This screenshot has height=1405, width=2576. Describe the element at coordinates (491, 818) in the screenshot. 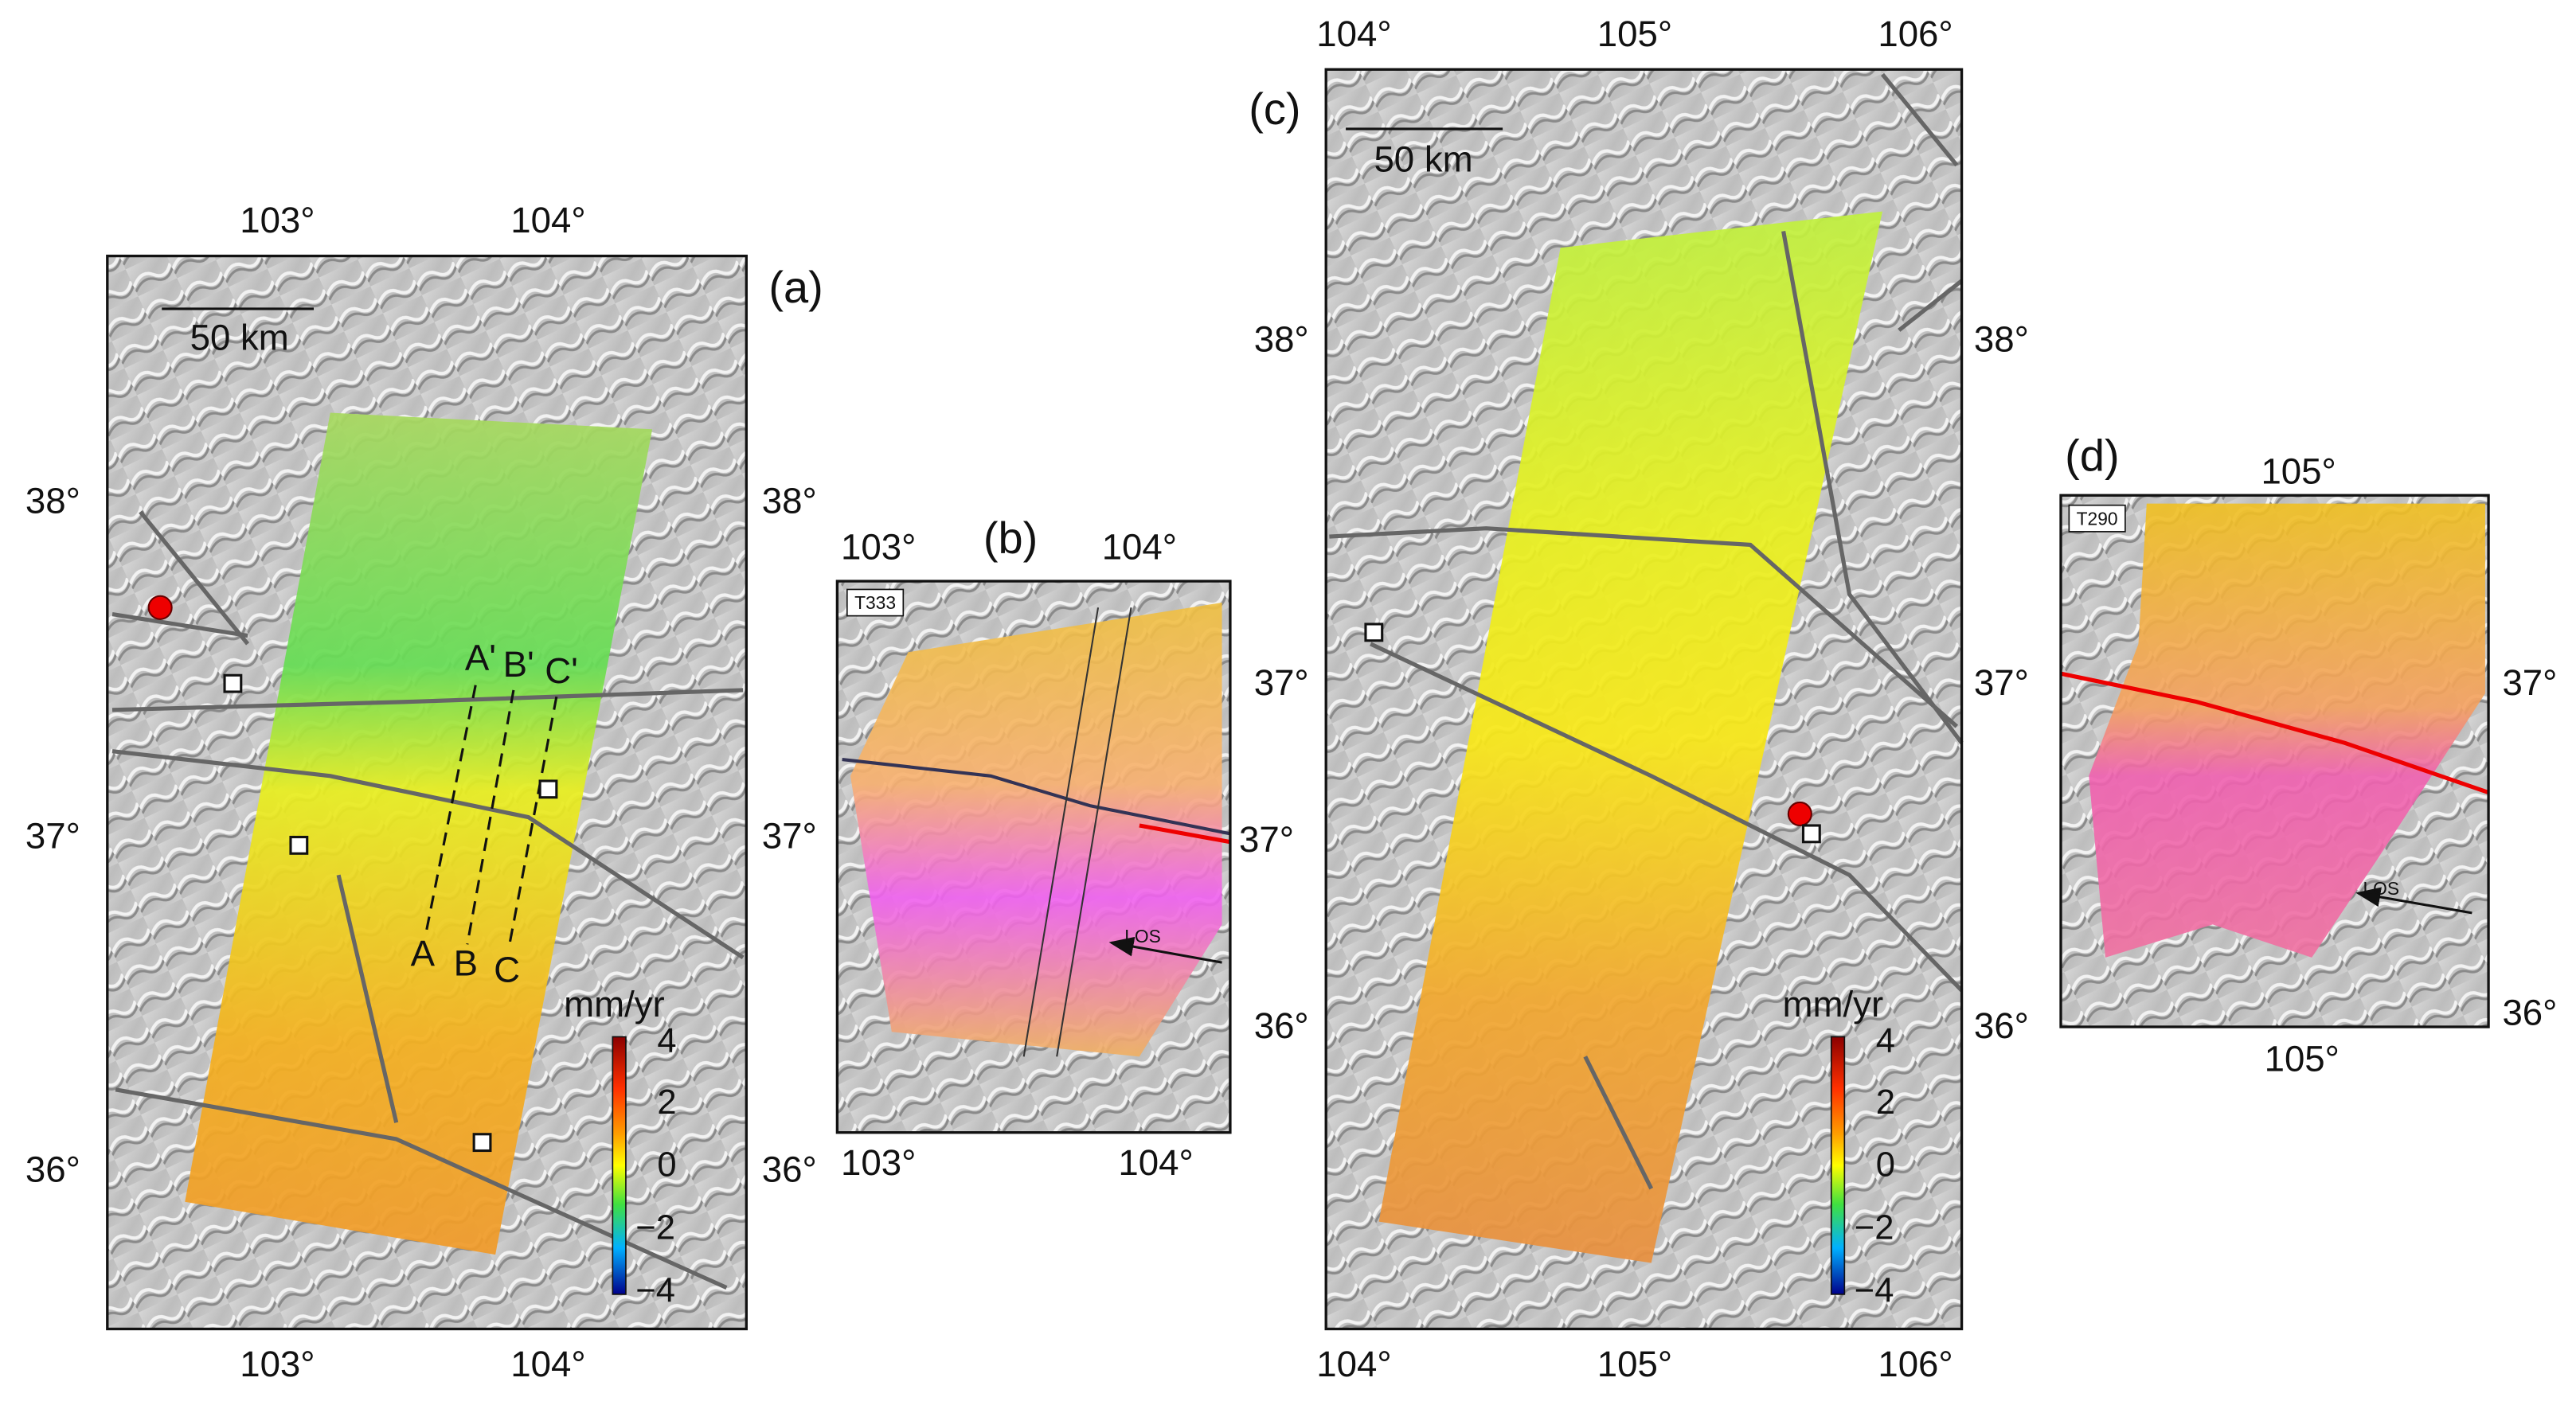

I see `profile-lines` at that location.